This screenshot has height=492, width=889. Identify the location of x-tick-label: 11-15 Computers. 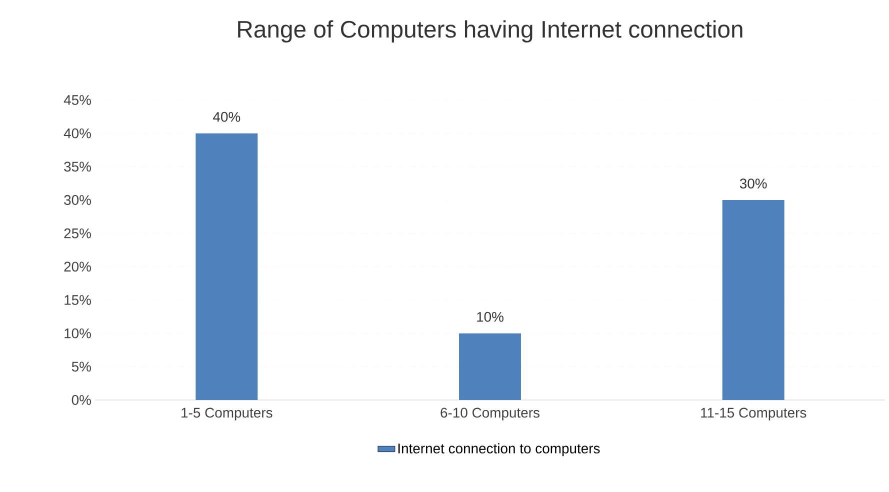
(753, 414).